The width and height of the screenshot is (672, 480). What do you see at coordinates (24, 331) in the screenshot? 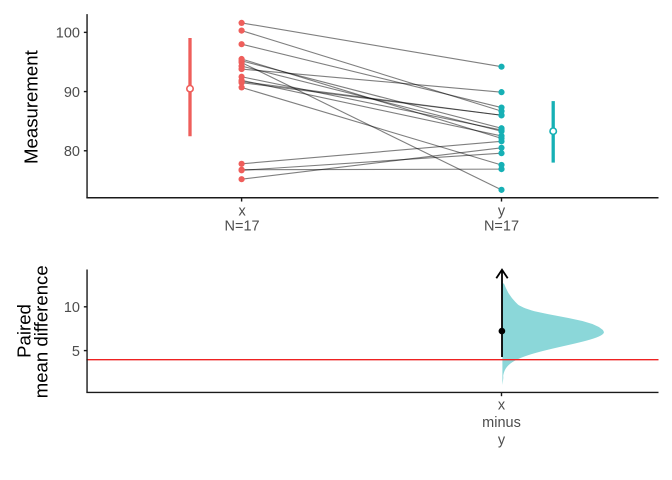
I see `svg-text: Paired` at bounding box center [24, 331].